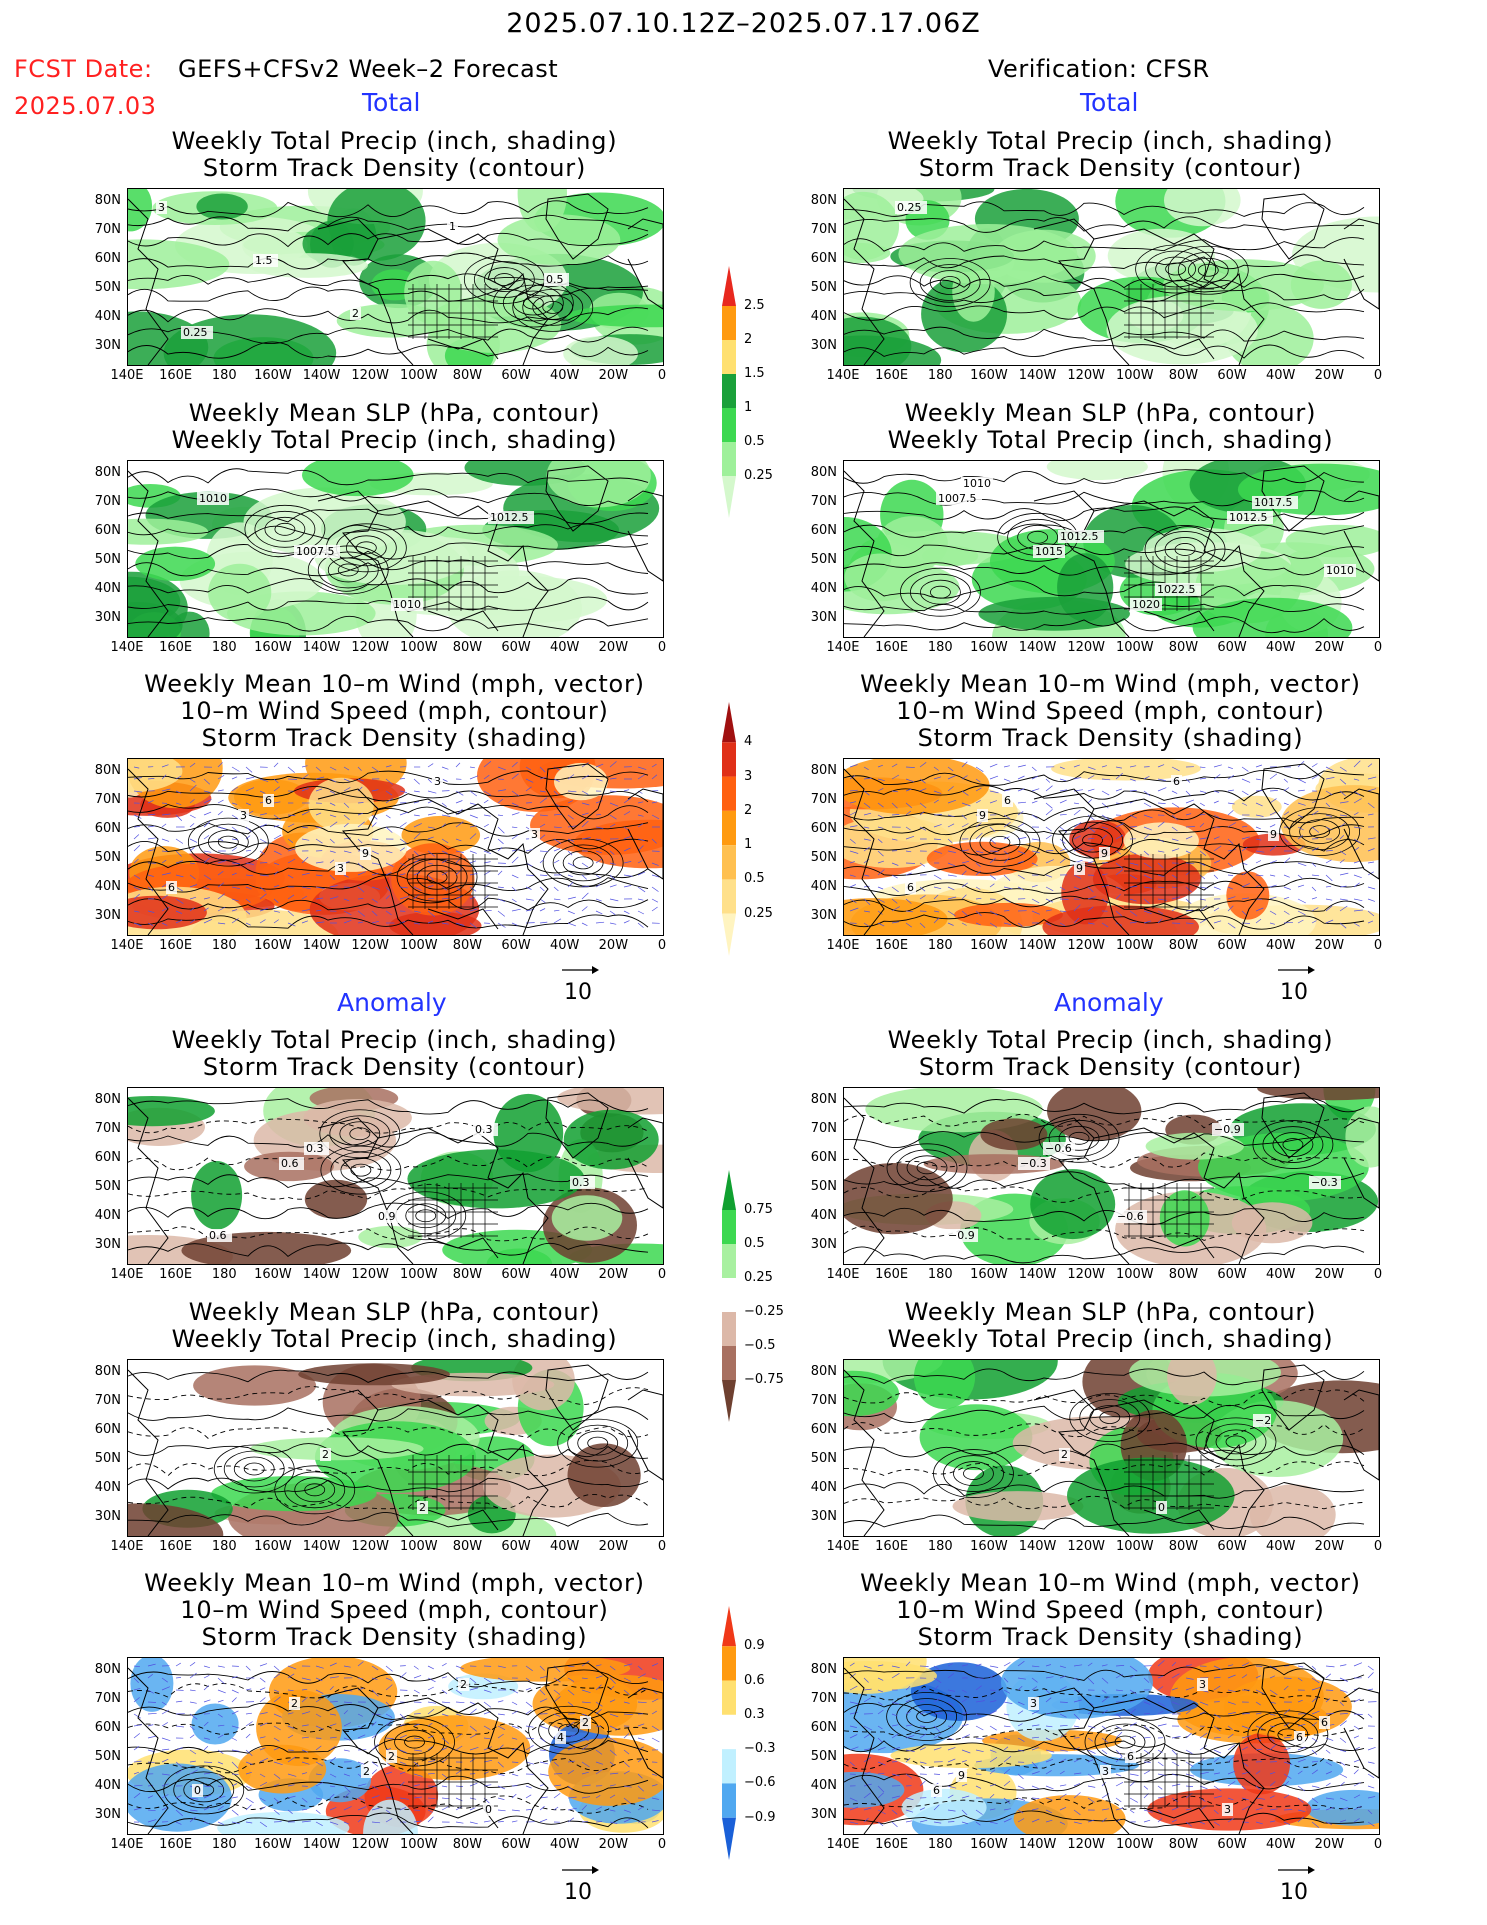 This screenshot has width=1487, height=1925. I want to click on colorbar-label: −0.75, so click(764, 1379).